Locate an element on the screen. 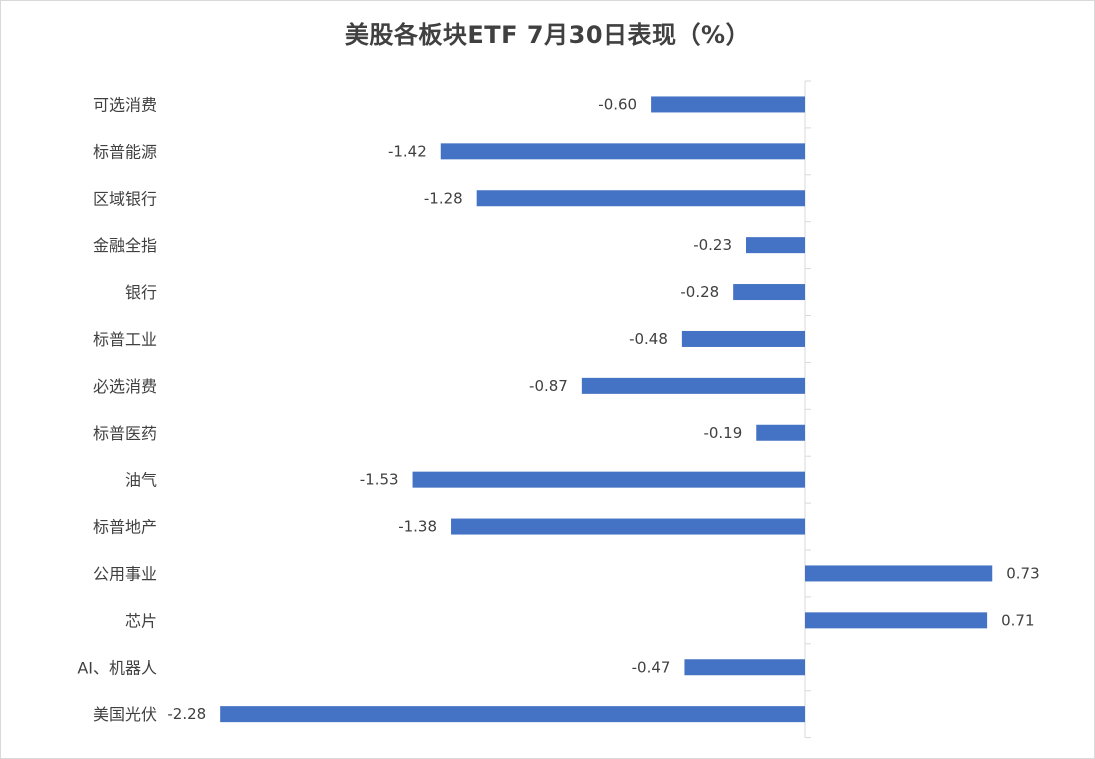 The image size is (1095, 759). category-label: 油气 is located at coordinates (141, 480).